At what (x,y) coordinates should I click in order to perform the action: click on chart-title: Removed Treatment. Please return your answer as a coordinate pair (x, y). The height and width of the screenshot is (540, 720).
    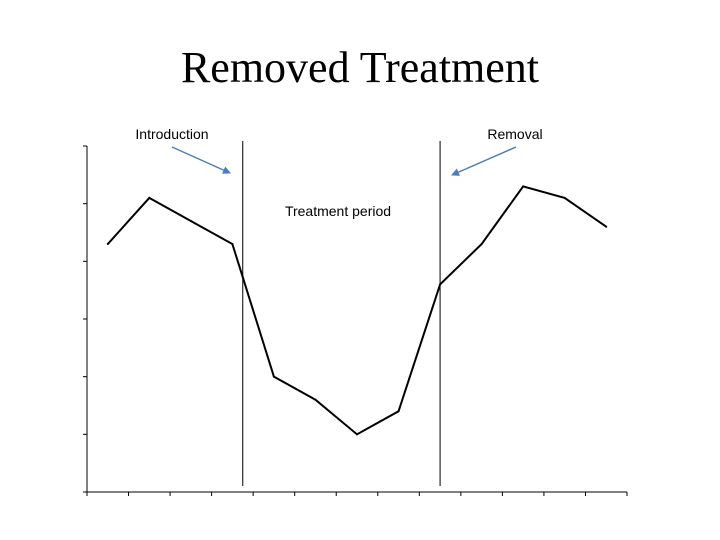
    Looking at the image, I should click on (360, 67).